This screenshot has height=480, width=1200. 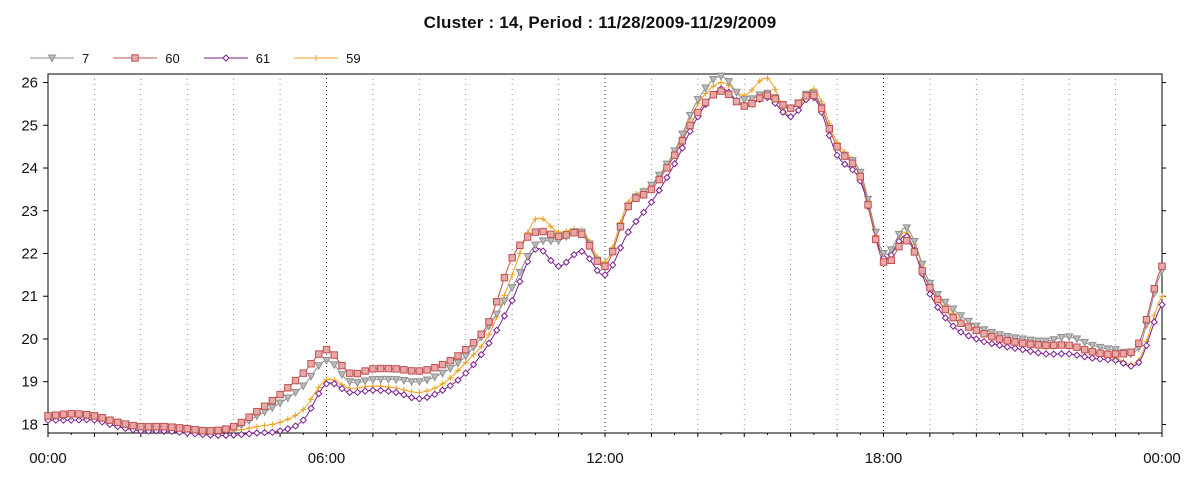 What do you see at coordinates (62, 58) in the screenshot?
I see `legend-item-7: 7` at bounding box center [62, 58].